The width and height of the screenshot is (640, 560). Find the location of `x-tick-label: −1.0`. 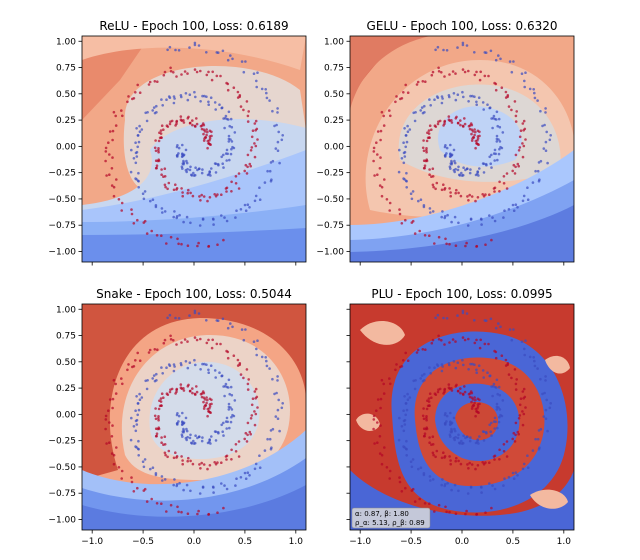

x-tick-label: −1.0 is located at coordinates (360, 542).